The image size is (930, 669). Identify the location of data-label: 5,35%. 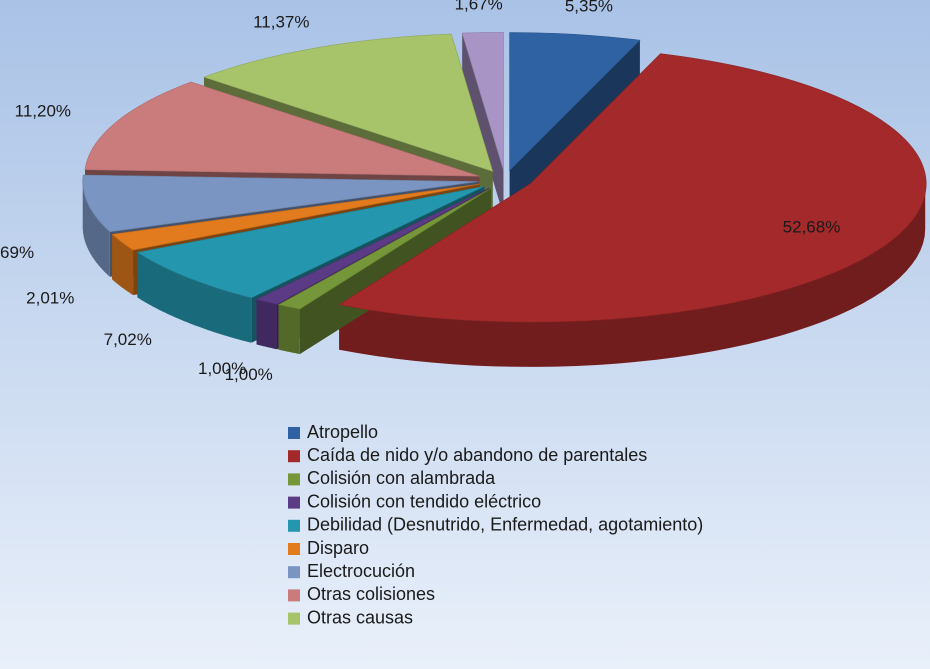
(589, 8).